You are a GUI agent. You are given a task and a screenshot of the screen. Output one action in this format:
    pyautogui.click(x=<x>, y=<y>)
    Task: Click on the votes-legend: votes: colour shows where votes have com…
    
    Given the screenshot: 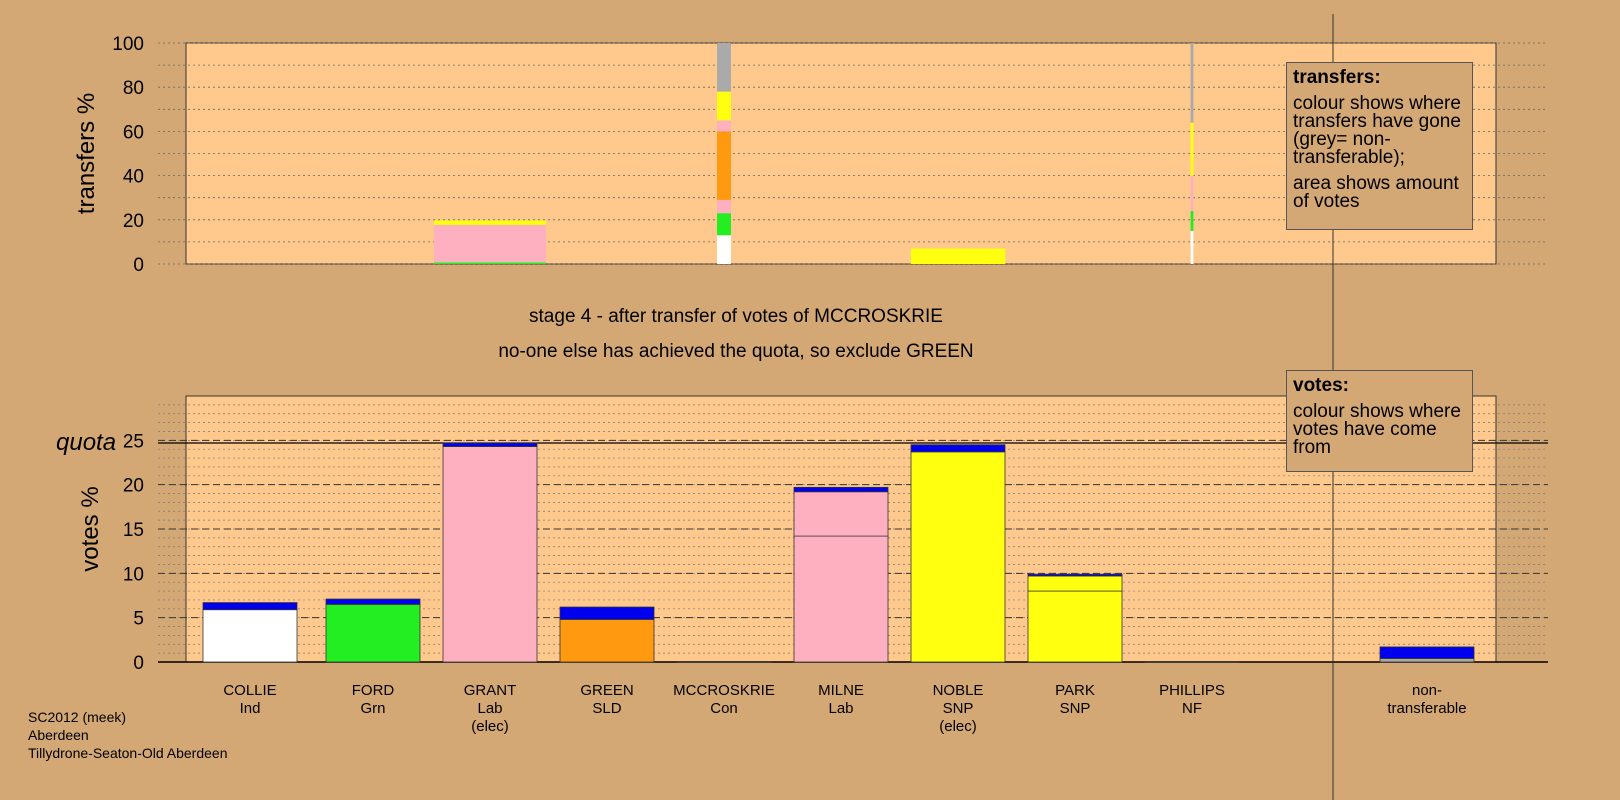 What is the action you would take?
    pyautogui.click(x=1379, y=421)
    